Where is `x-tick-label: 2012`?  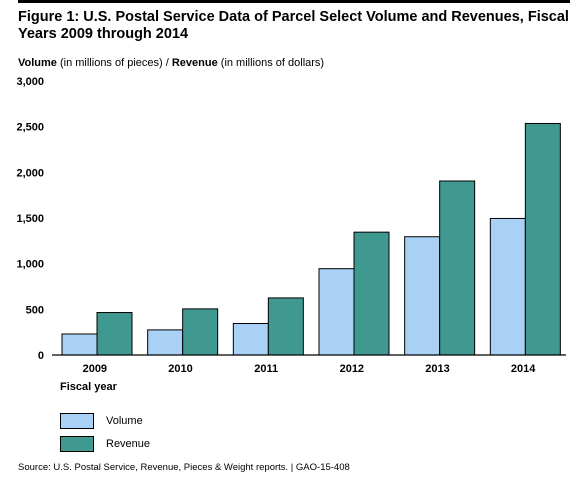 x-tick-label: 2012 is located at coordinates (352, 369).